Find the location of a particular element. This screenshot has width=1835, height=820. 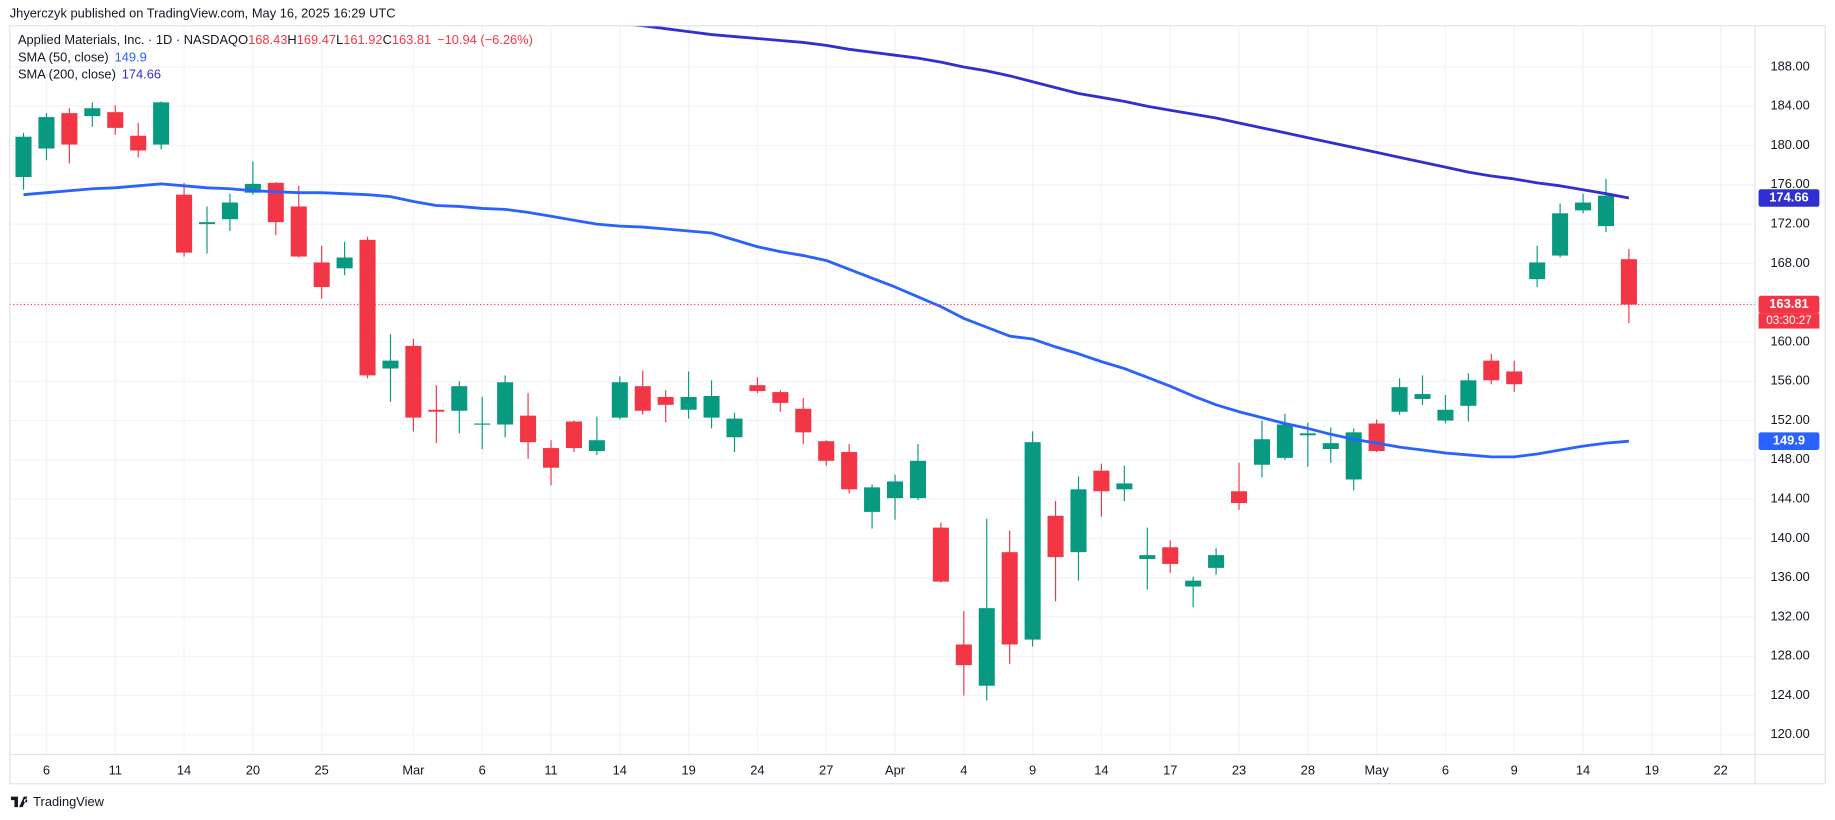

ohlc-value: 169.47 is located at coordinates (316, 39).